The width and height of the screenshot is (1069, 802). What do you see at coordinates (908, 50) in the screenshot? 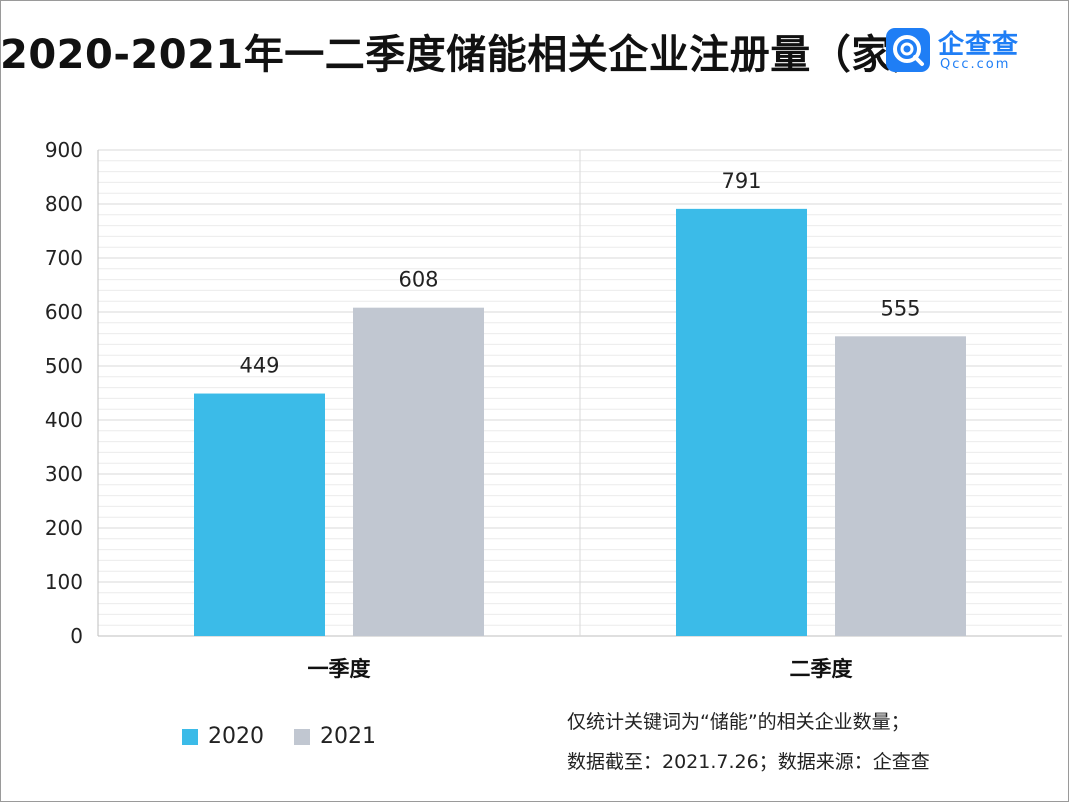
I see `qcc-logo-icon` at bounding box center [908, 50].